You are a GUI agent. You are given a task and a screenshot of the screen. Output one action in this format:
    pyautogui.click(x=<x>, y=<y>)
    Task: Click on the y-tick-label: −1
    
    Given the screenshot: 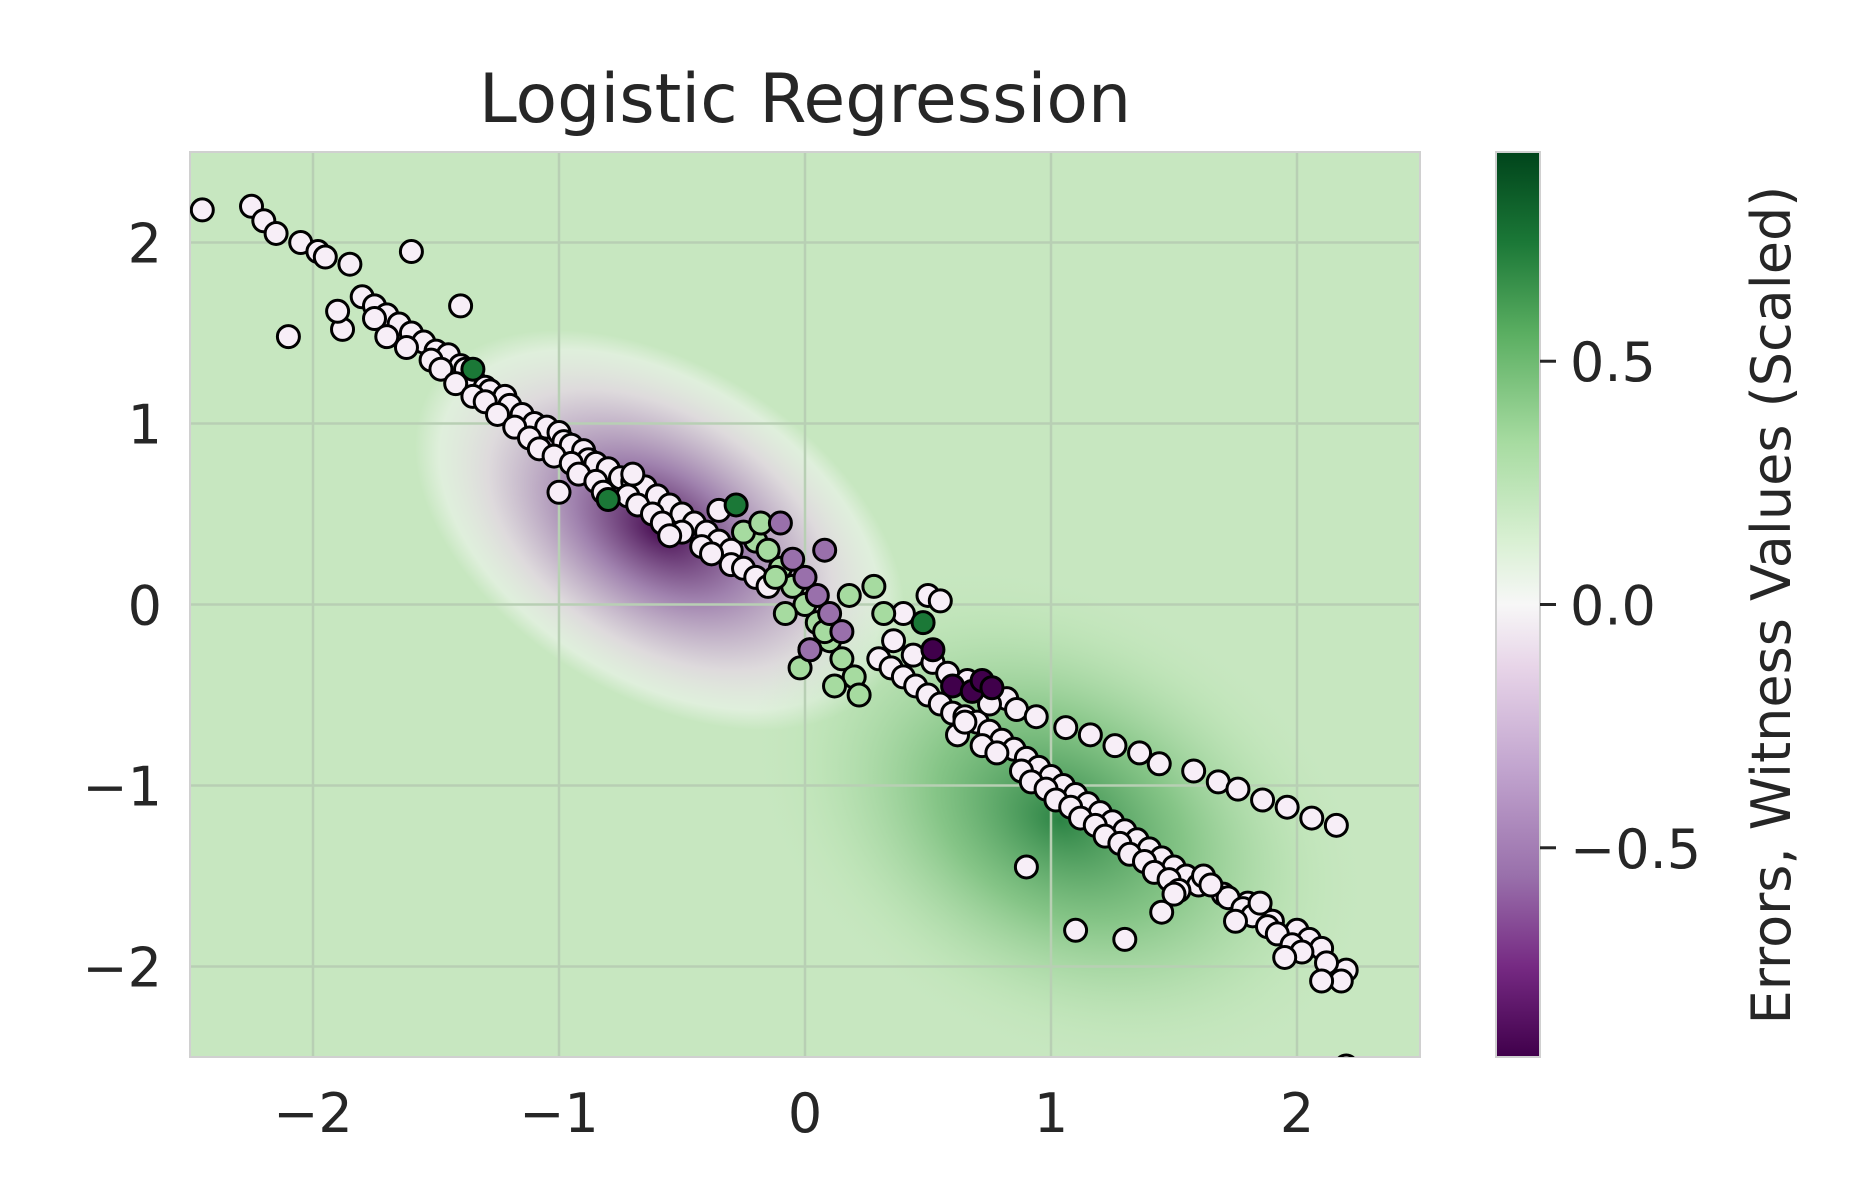 What is the action you would take?
    pyautogui.click(x=122, y=787)
    